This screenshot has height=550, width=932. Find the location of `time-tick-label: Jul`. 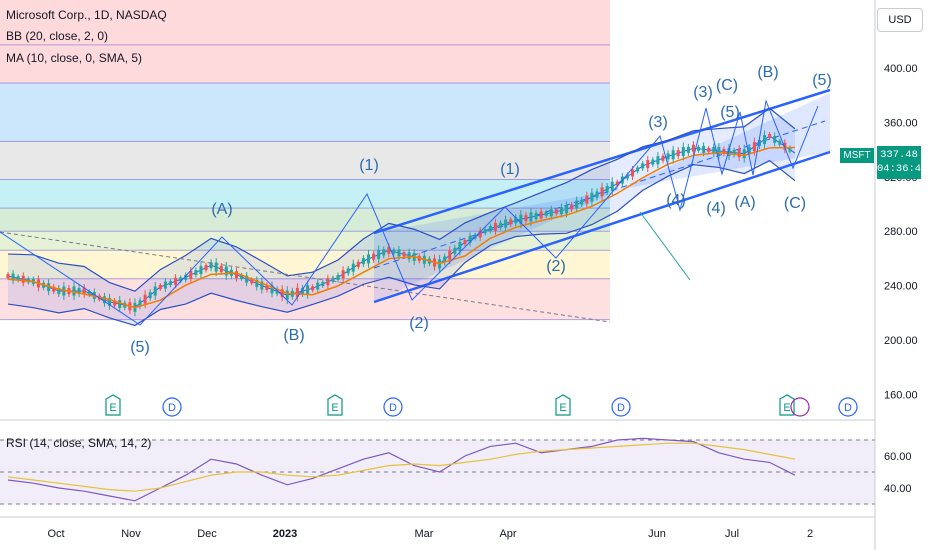

time-tick-label: Jul is located at coordinates (732, 534).